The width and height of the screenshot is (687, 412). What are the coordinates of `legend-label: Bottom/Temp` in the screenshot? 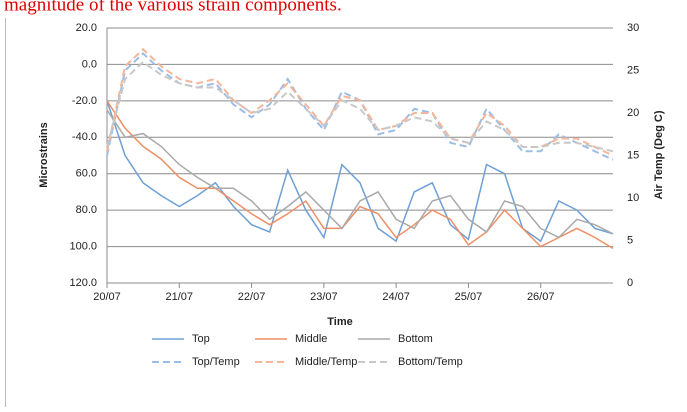 It's located at (430, 362).